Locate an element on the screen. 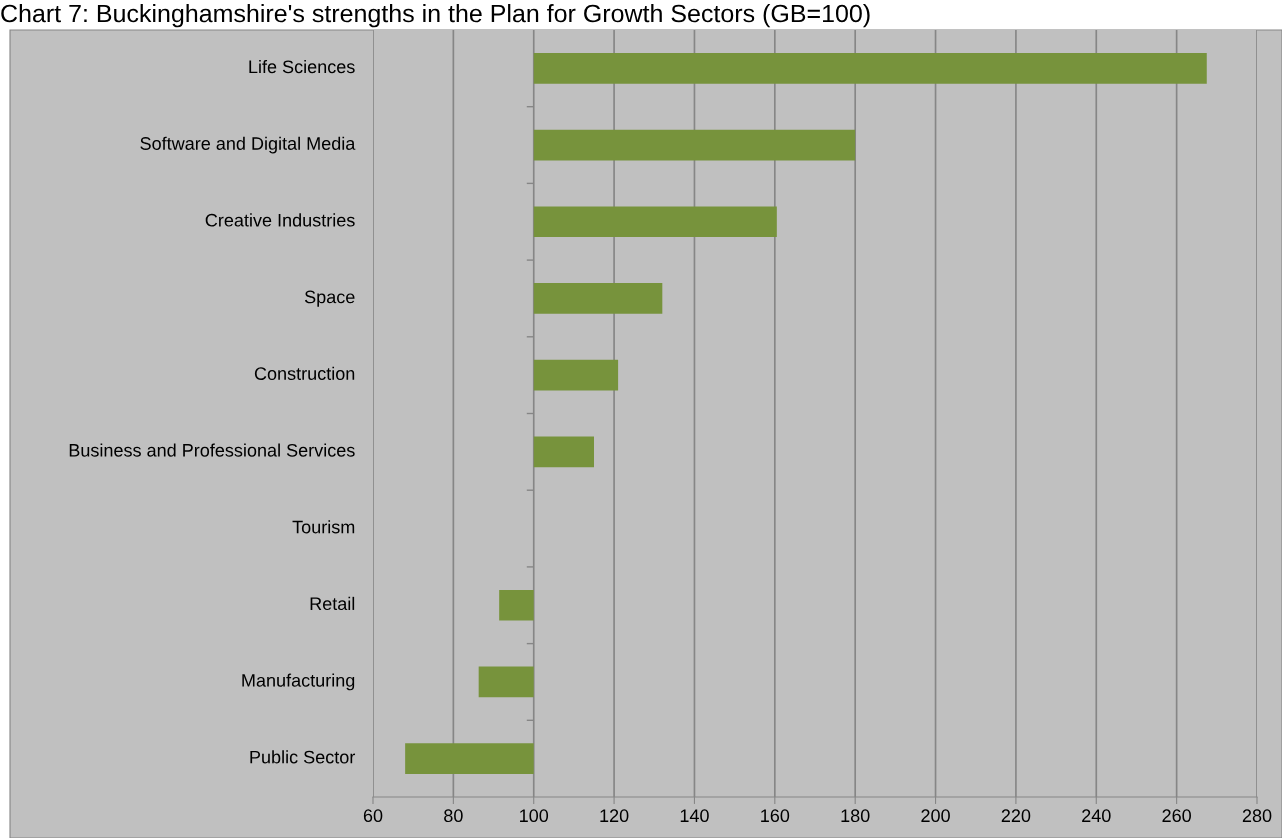  x-tick-label: 220 is located at coordinates (1016, 816).